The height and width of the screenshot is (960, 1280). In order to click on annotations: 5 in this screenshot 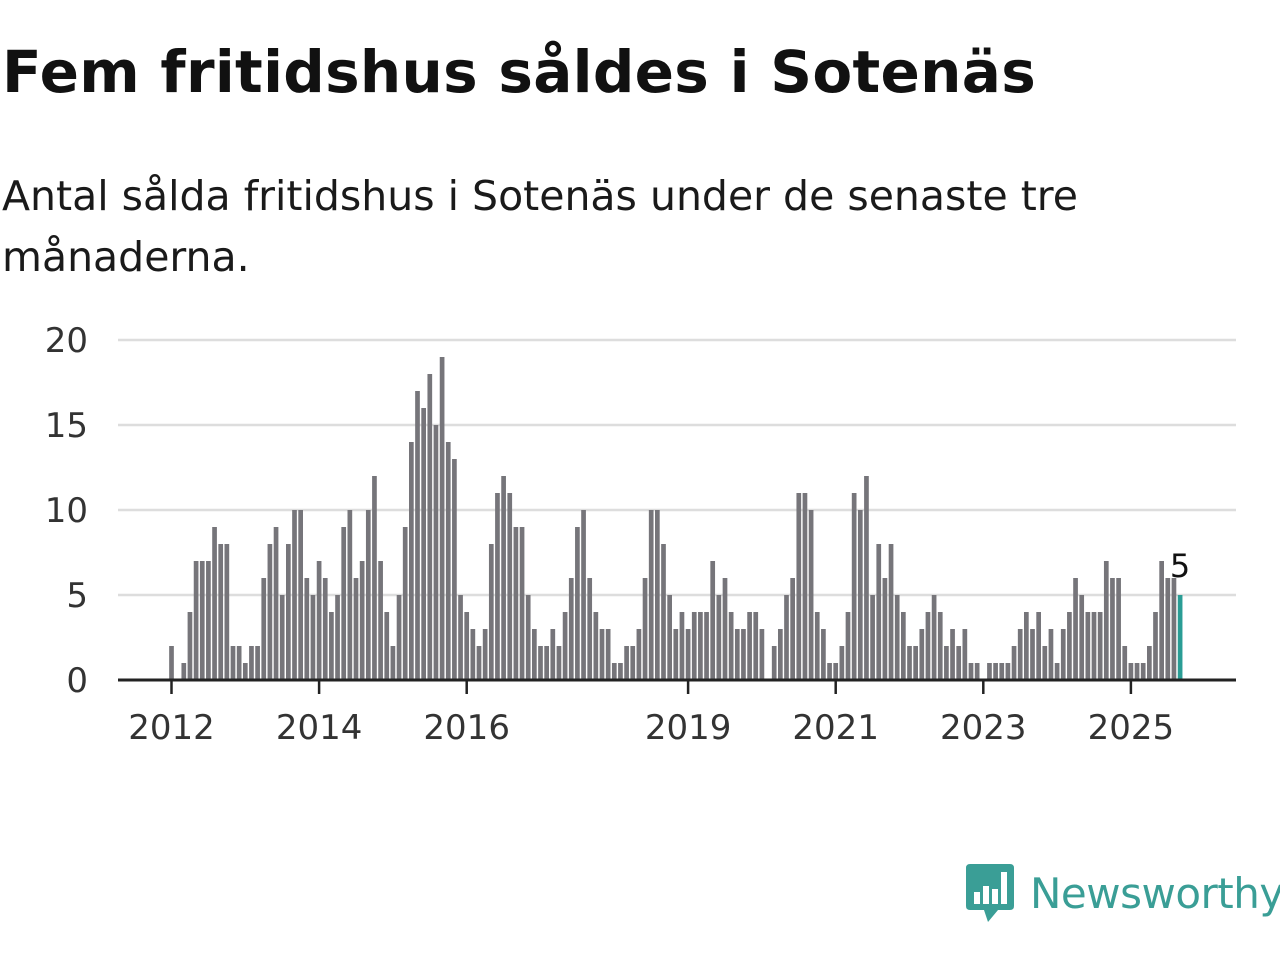, I will do `click(1180, 566)`.